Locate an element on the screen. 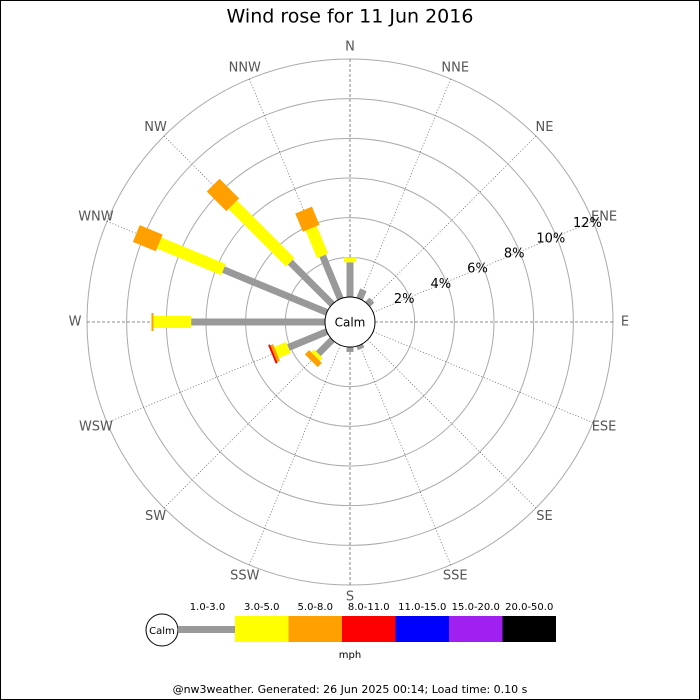 This screenshot has height=700, width=700. direction-label: SW is located at coordinates (155, 516).